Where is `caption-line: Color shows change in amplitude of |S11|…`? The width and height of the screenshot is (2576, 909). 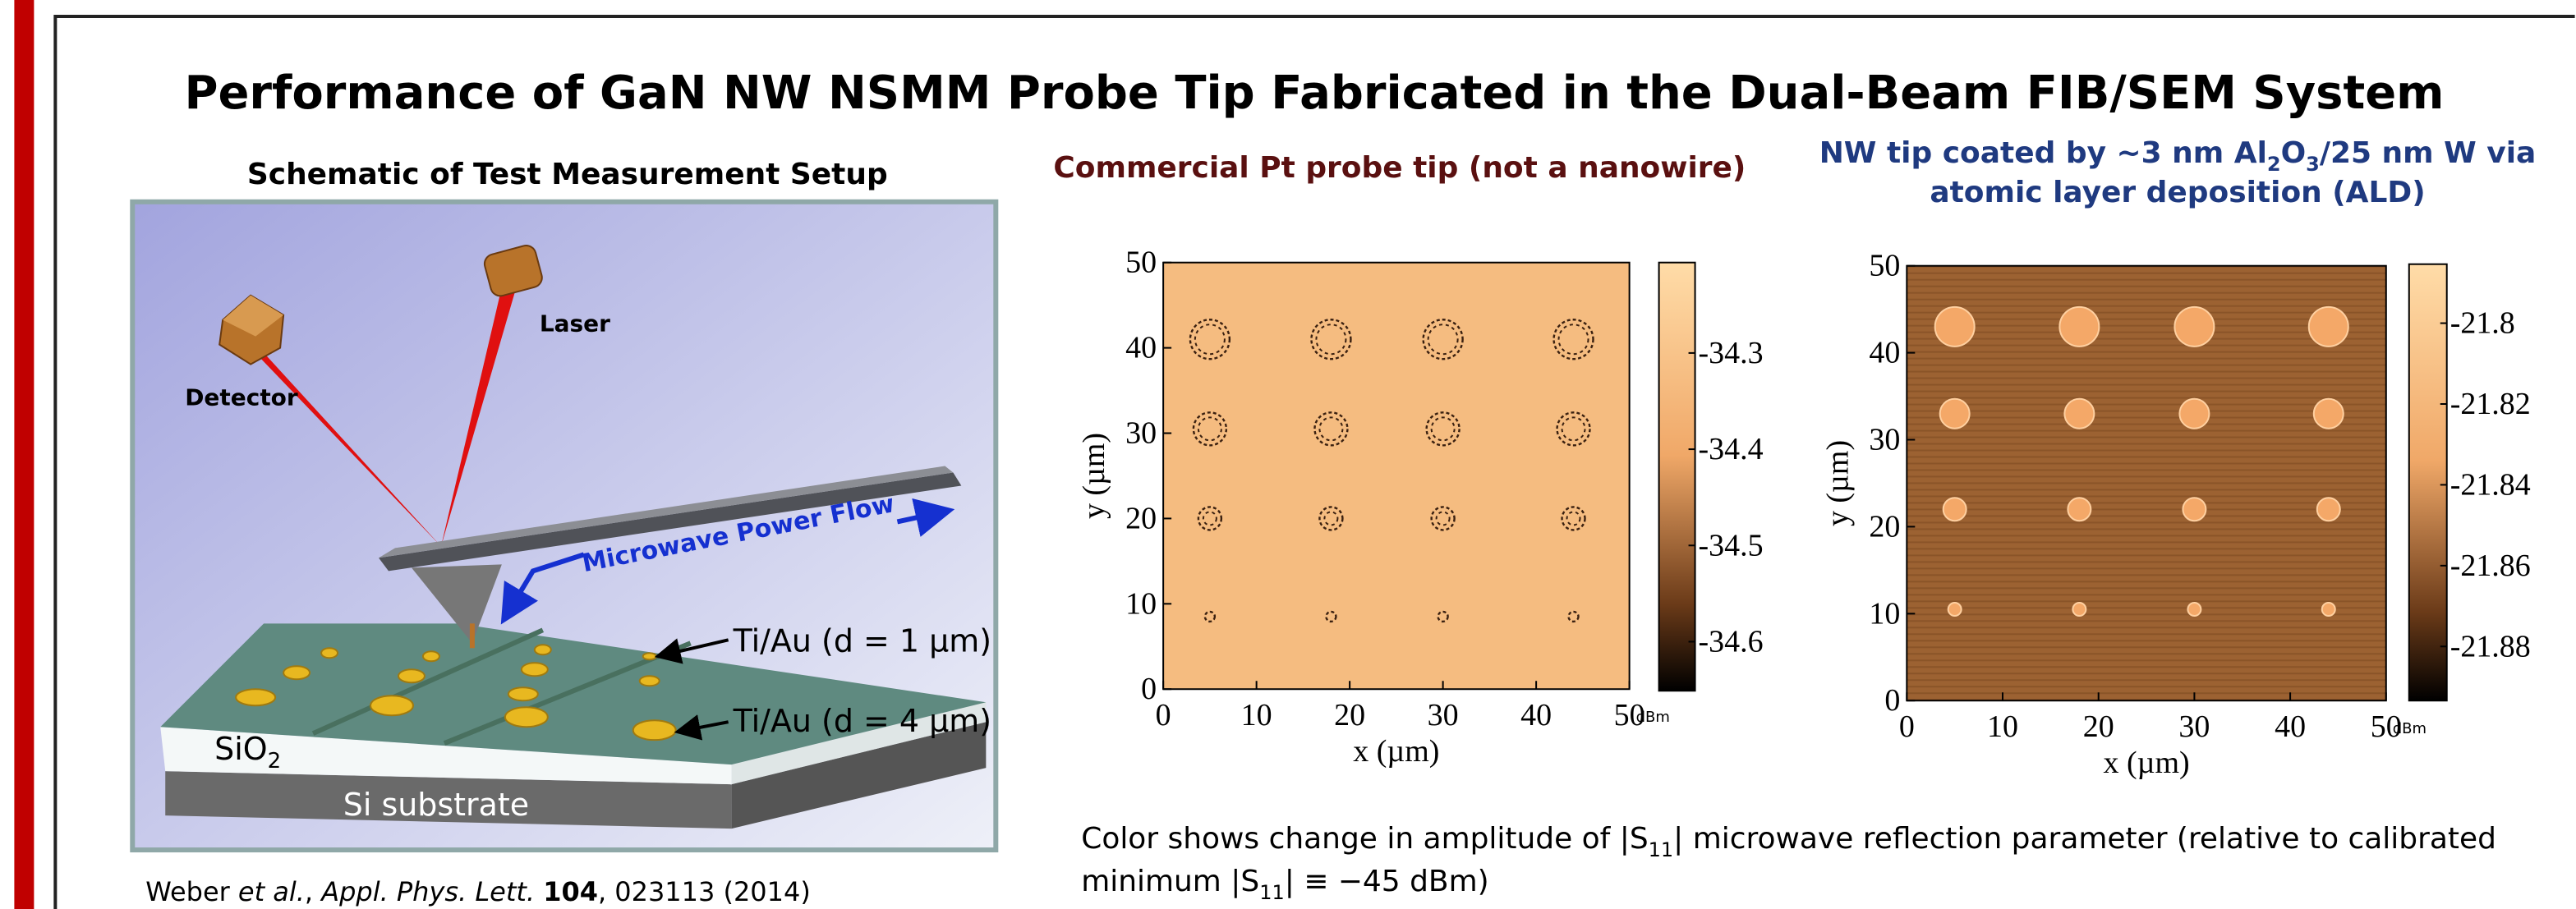 caption-line: Color shows change in amplitude of |S11|… is located at coordinates (1788, 842).